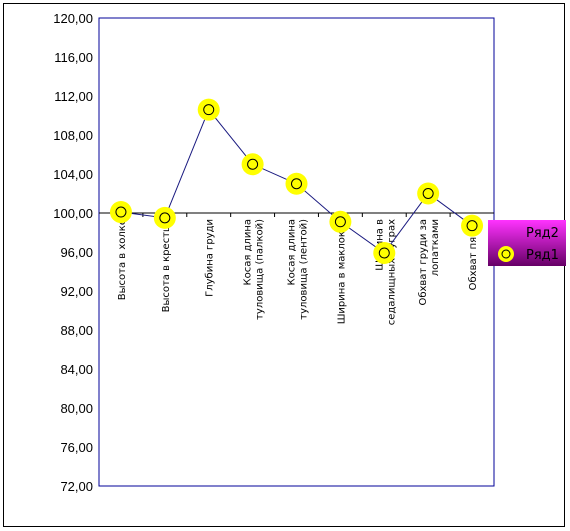  Describe the element at coordinates (73, 18) in the screenshot. I see `y-tick-label: 120,00` at that location.